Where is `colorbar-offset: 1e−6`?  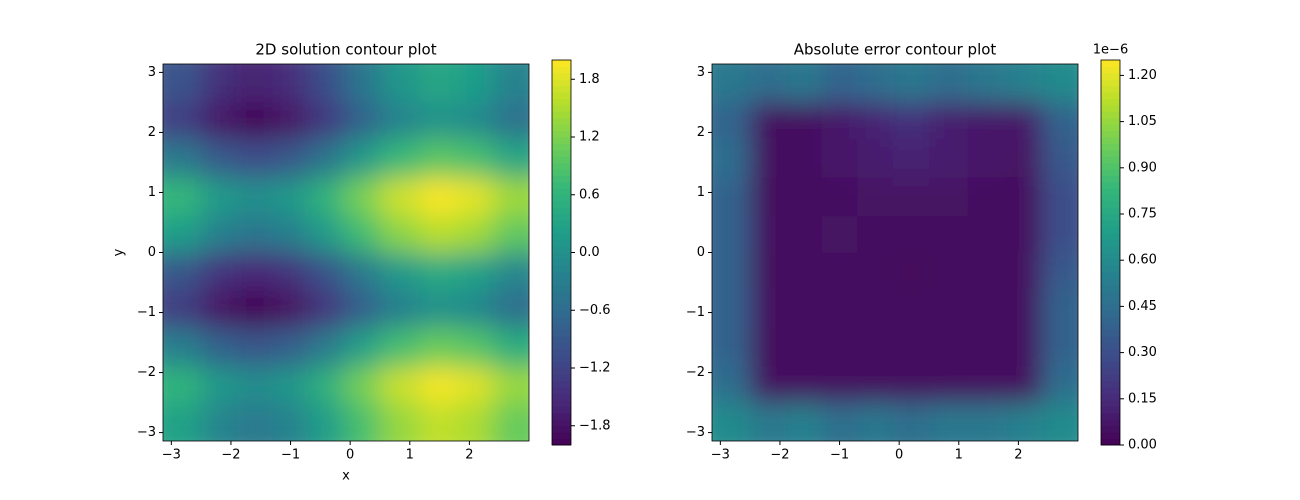
colorbar-offset: 1e−6 is located at coordinates (1110, 50).